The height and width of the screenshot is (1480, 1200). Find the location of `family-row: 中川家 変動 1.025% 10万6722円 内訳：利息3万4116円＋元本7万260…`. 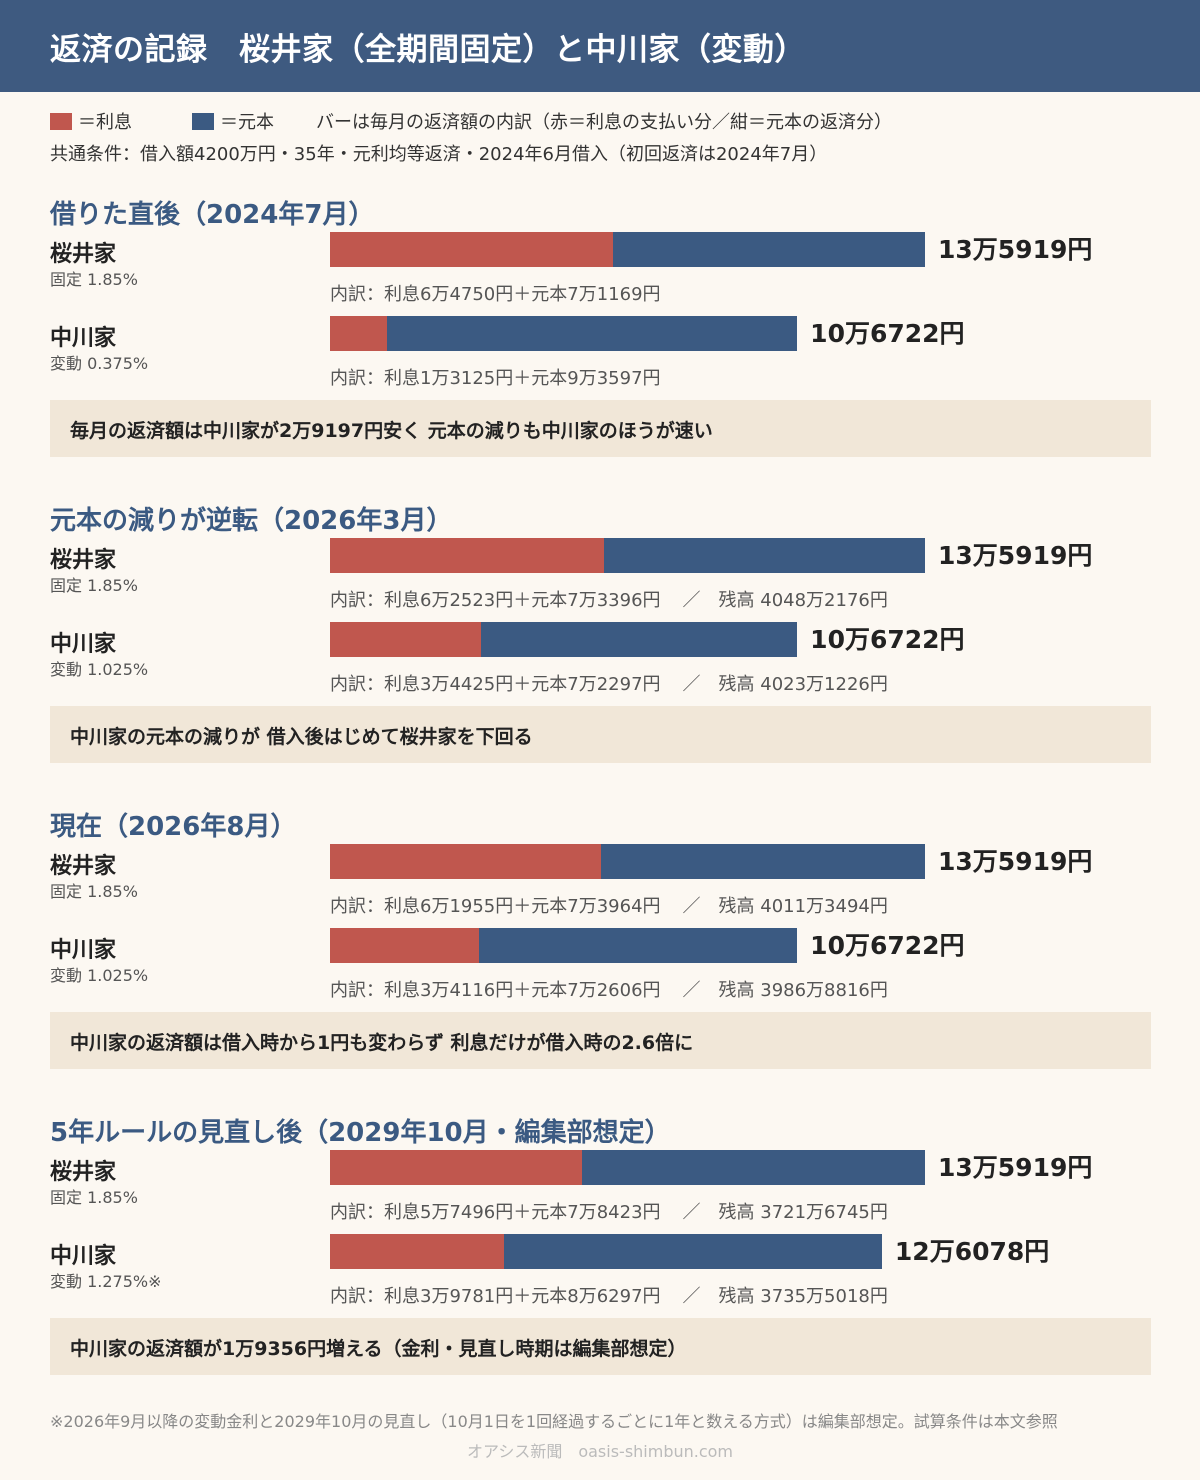

family-row: 中川家 変動 1.025% 10万6722円 内訳：利息3万4116円＋元本7万260… is located at coordinates (600, 972).